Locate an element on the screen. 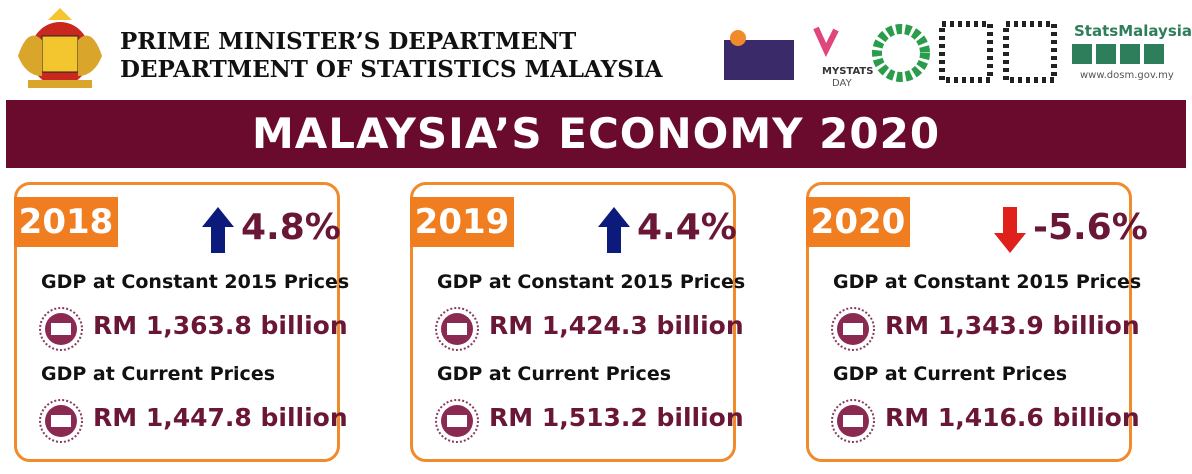 The height and width of the screenshot is (474, 1192). logo-text: MYSTATS is located at coordinates (848, 71).